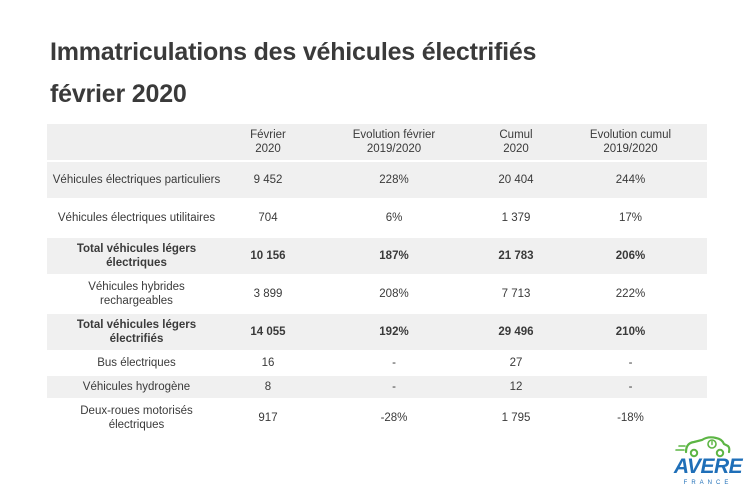  I want to click on logo-subtitle: FRANCE, so click(708, 483).